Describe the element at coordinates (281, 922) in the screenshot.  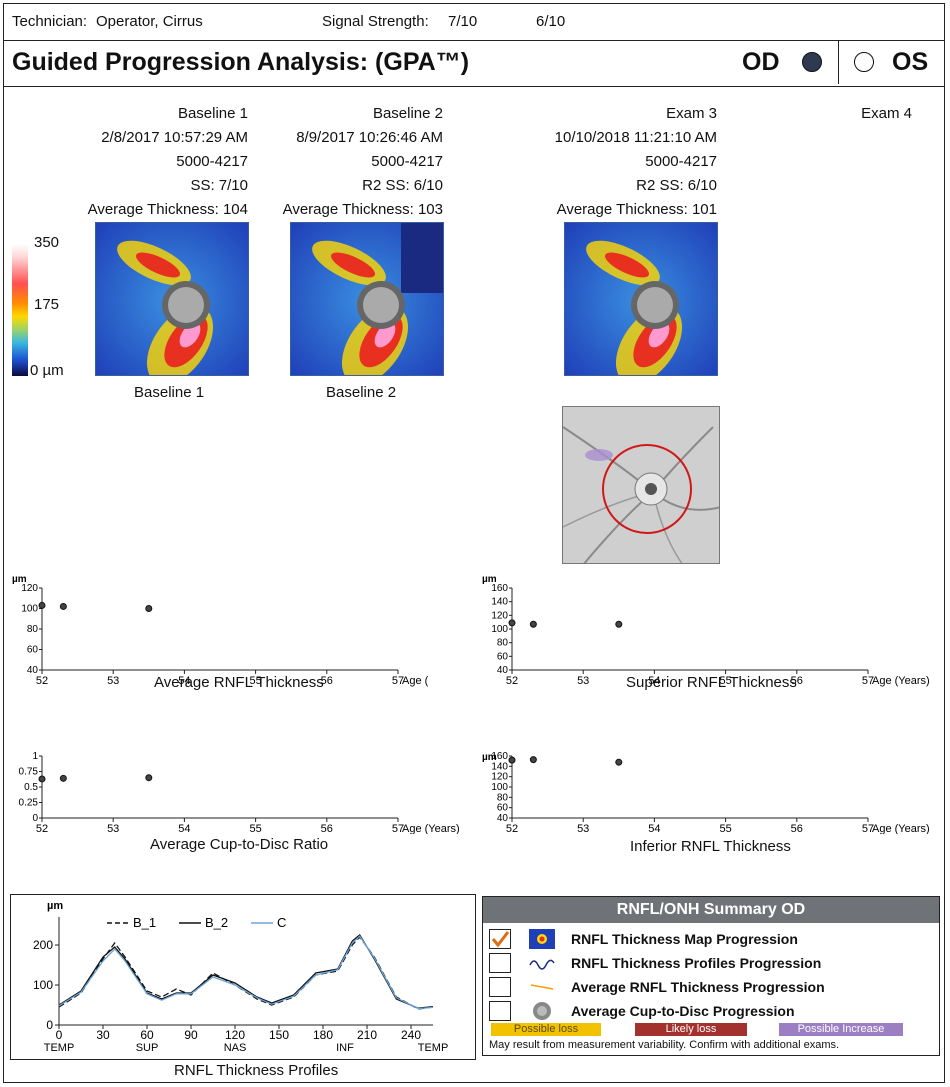
I see `legend-label: C` at that location.